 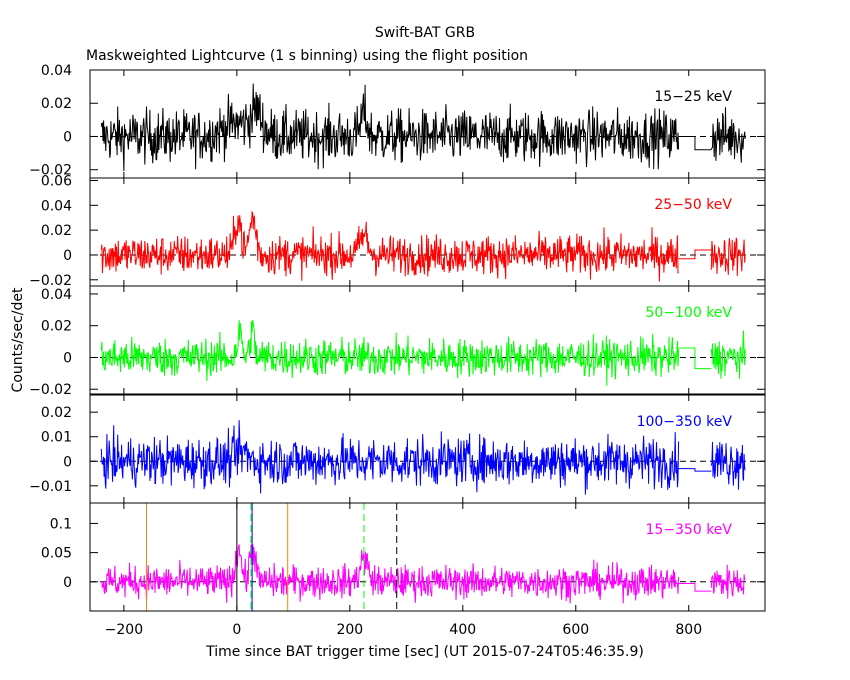 I want to click on x-tick-label: 400, so click(x=462, y=630).